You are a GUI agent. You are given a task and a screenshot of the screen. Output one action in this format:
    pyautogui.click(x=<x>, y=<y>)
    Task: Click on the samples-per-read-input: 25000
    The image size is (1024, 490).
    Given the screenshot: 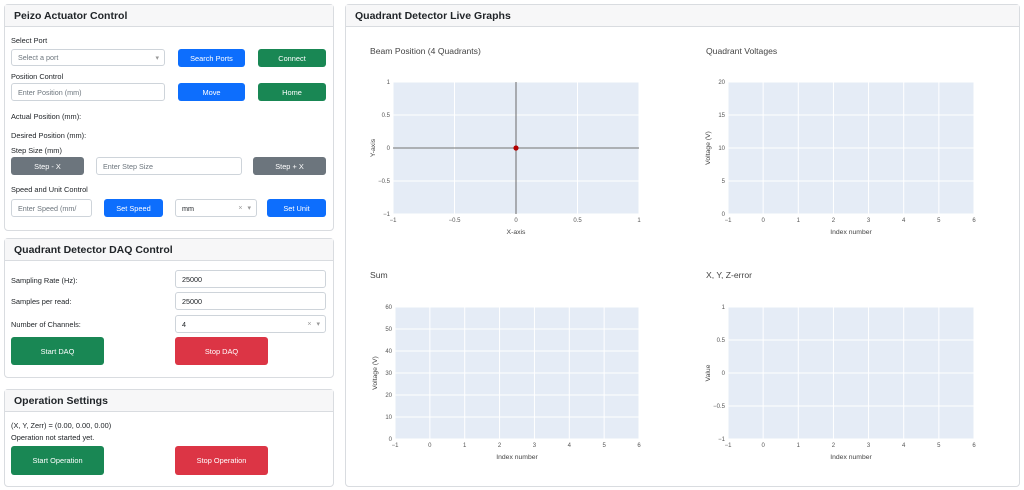 What is the action you would take?
    pyautogui.click(x=250, y=301)
    